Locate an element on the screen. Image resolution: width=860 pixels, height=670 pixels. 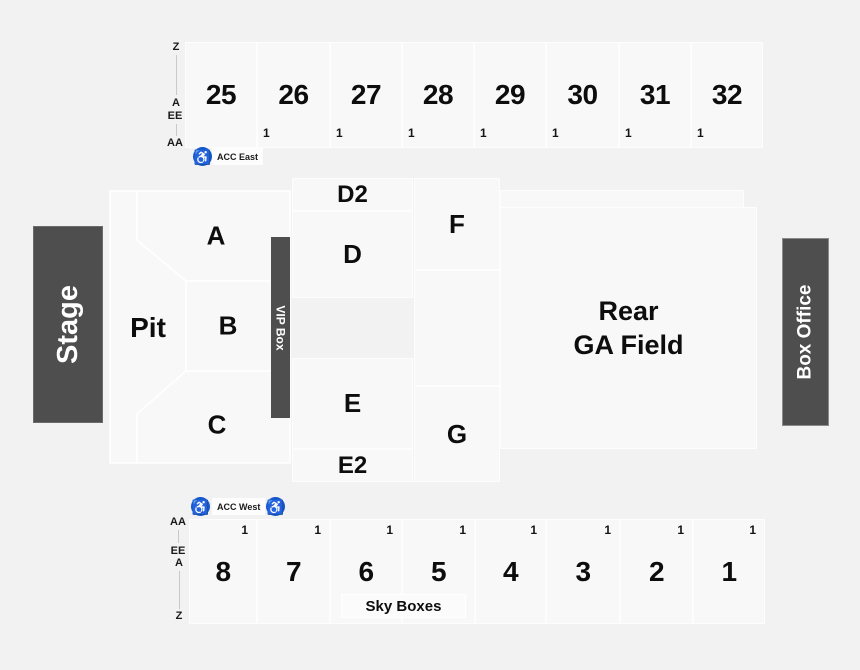
section-29: 29 1 is located at coordinates (510, 95).